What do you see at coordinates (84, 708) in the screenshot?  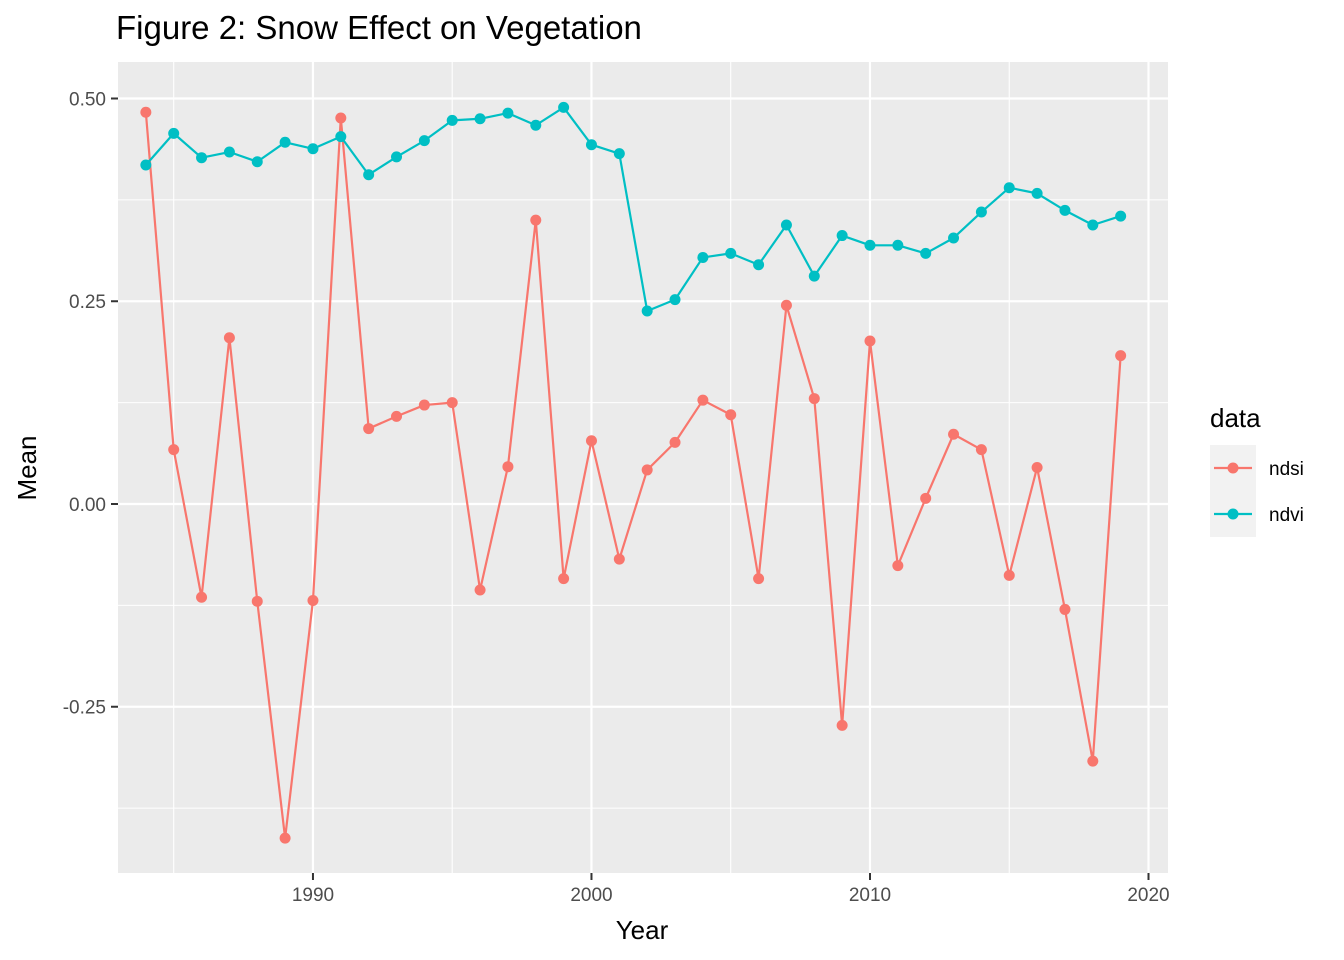 I see `y-tick-label: -0.25` at bounding box center [84, 708].